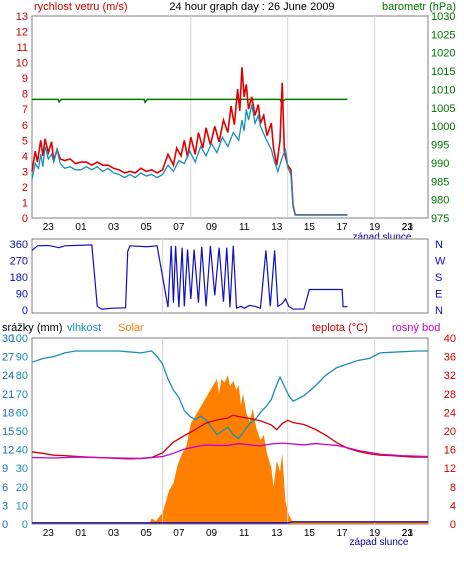 The height and width of the screenshot is (566, 464). Describe the element at coordinates (131, 328) in the screenshot. I see `solar-label: Solar` at that location.